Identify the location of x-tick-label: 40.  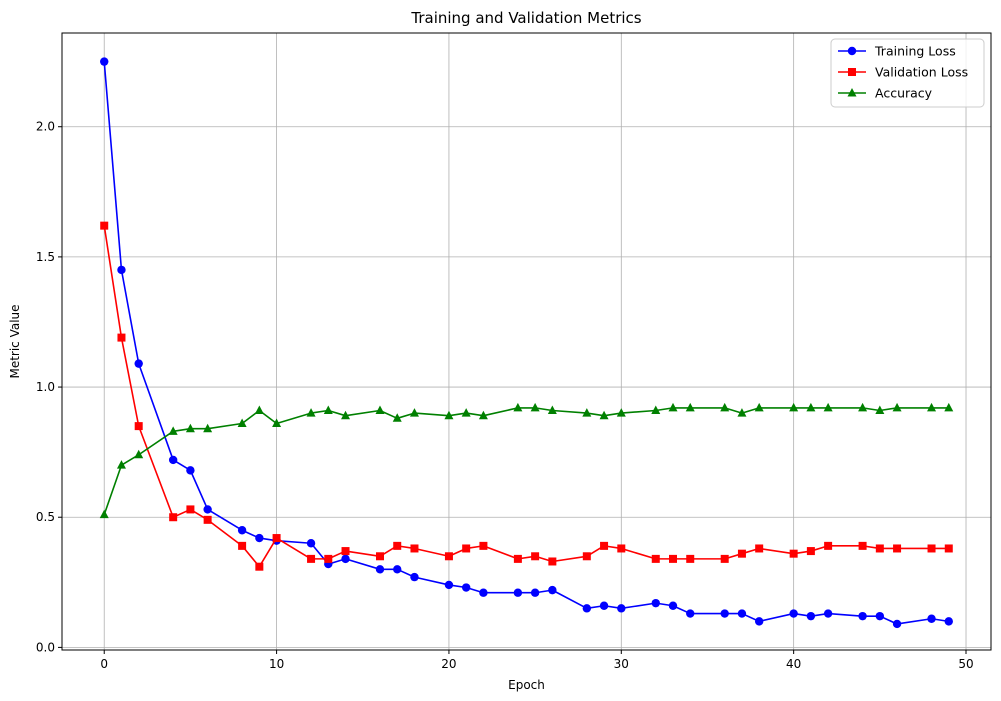
(793, 664).